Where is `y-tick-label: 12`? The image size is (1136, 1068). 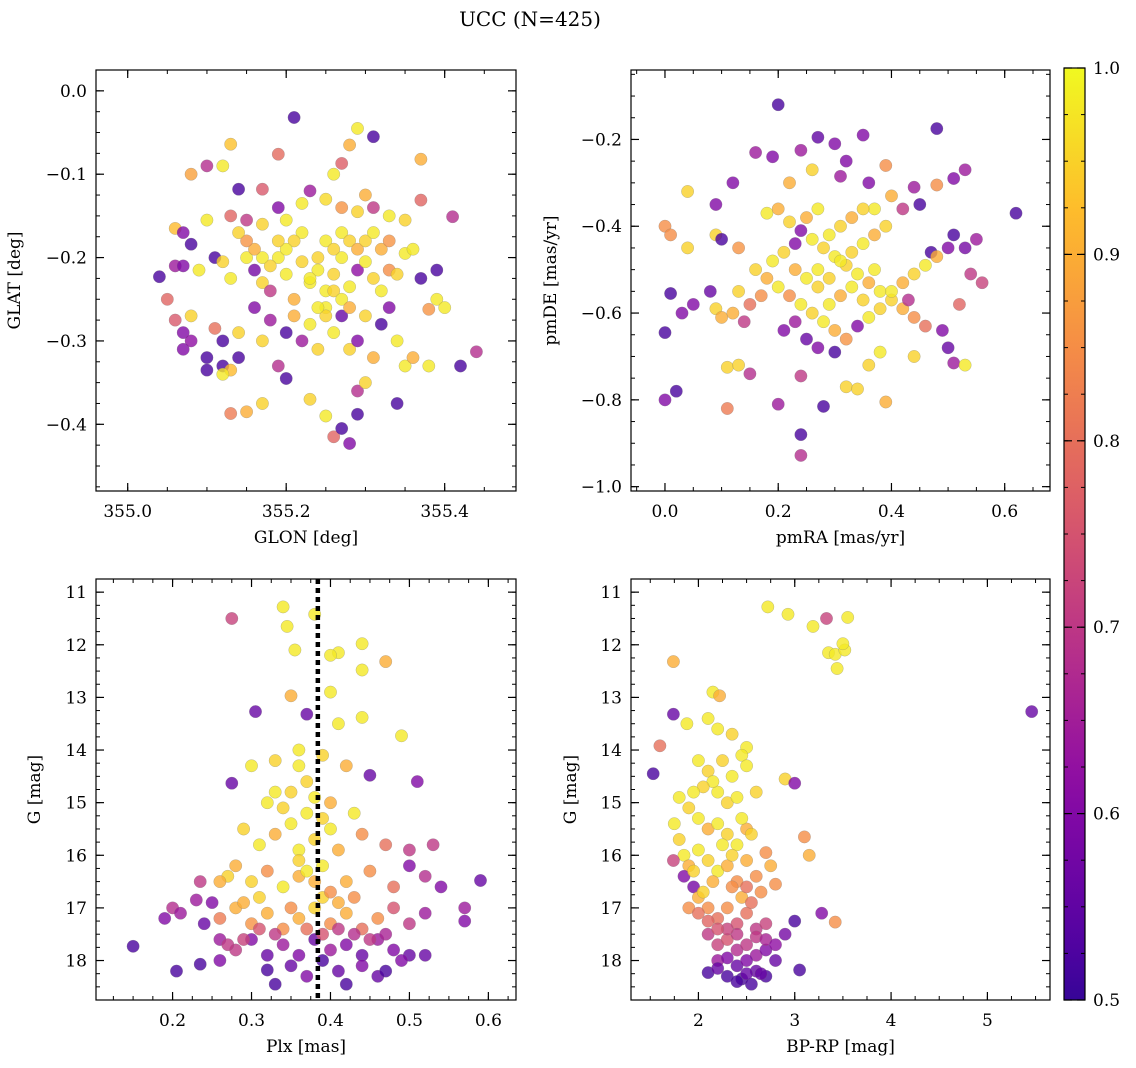
y-tick-label: 12 is located at coordinates (611, 646).